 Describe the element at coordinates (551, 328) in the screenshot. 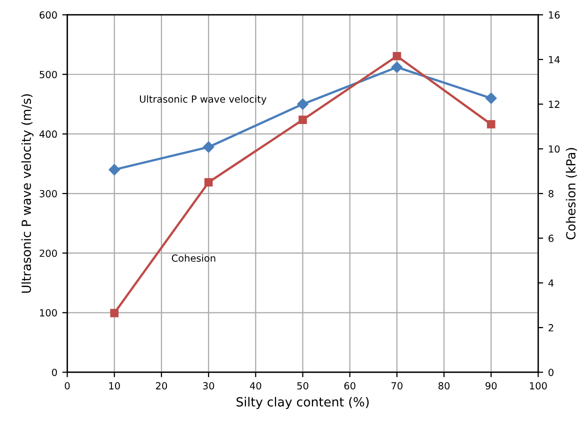

I see `y2-tick-label: 2` at that location.